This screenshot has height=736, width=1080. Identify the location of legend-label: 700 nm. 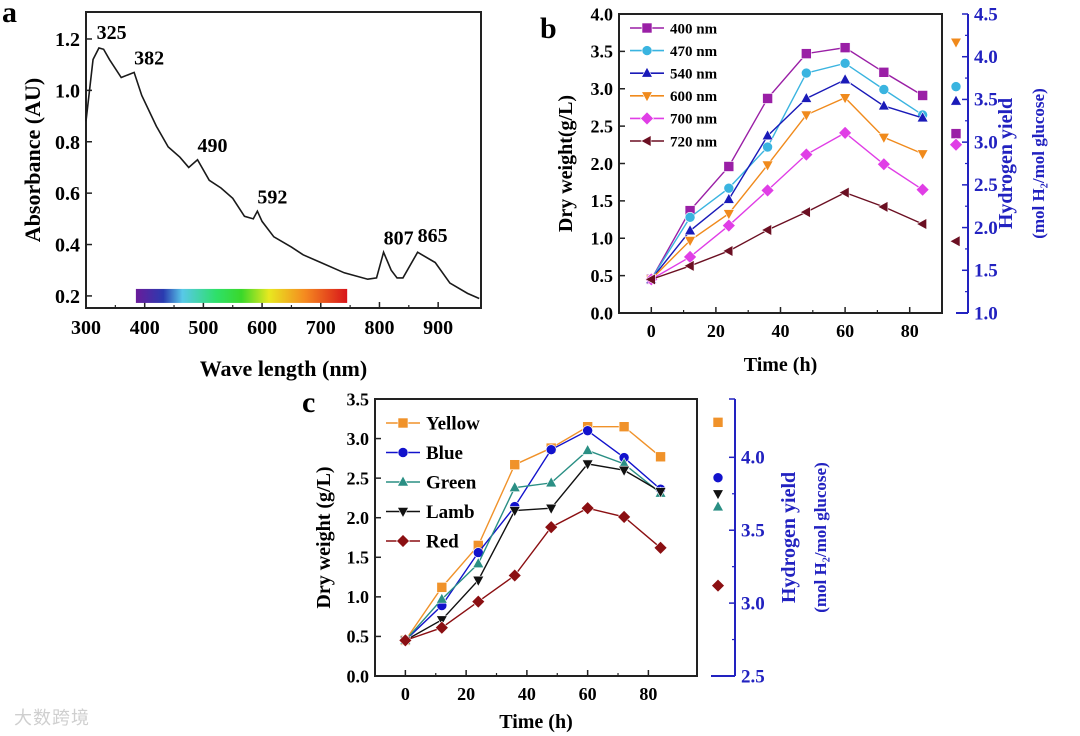
(694, 120).